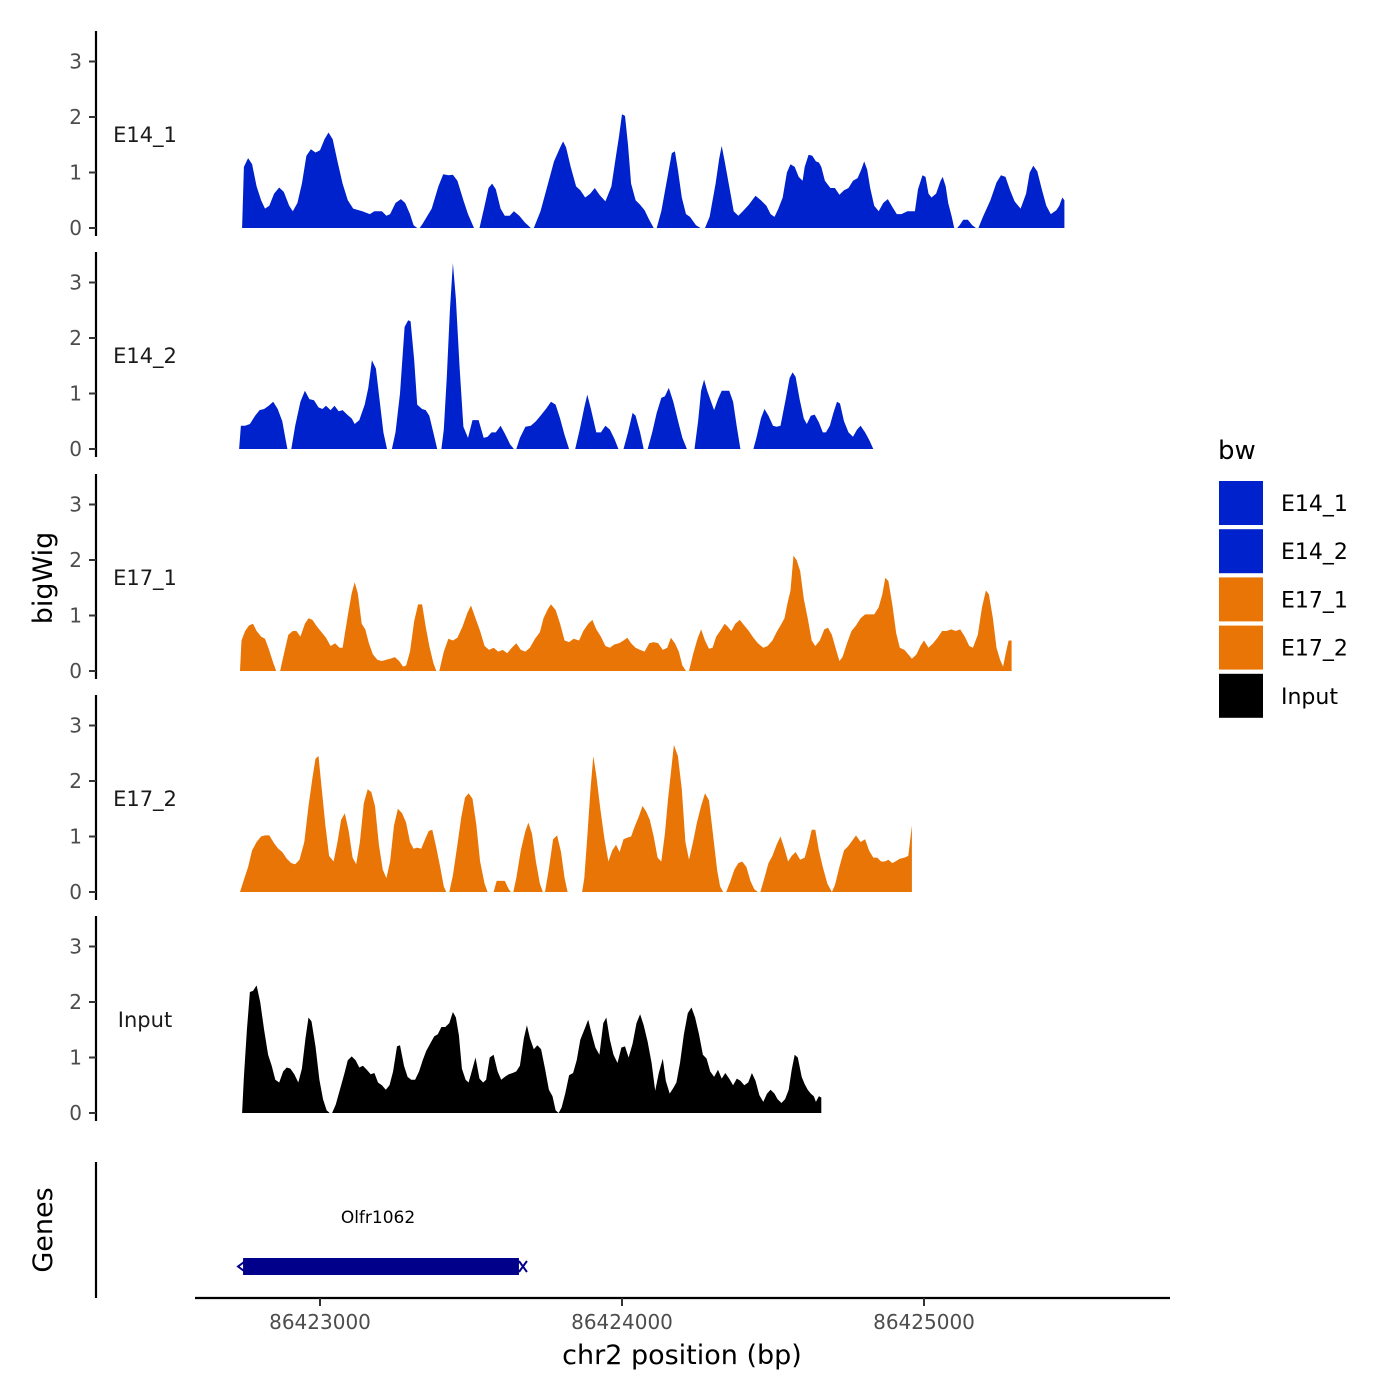  I want to click on track-label: E14_2, so click(145, 356).